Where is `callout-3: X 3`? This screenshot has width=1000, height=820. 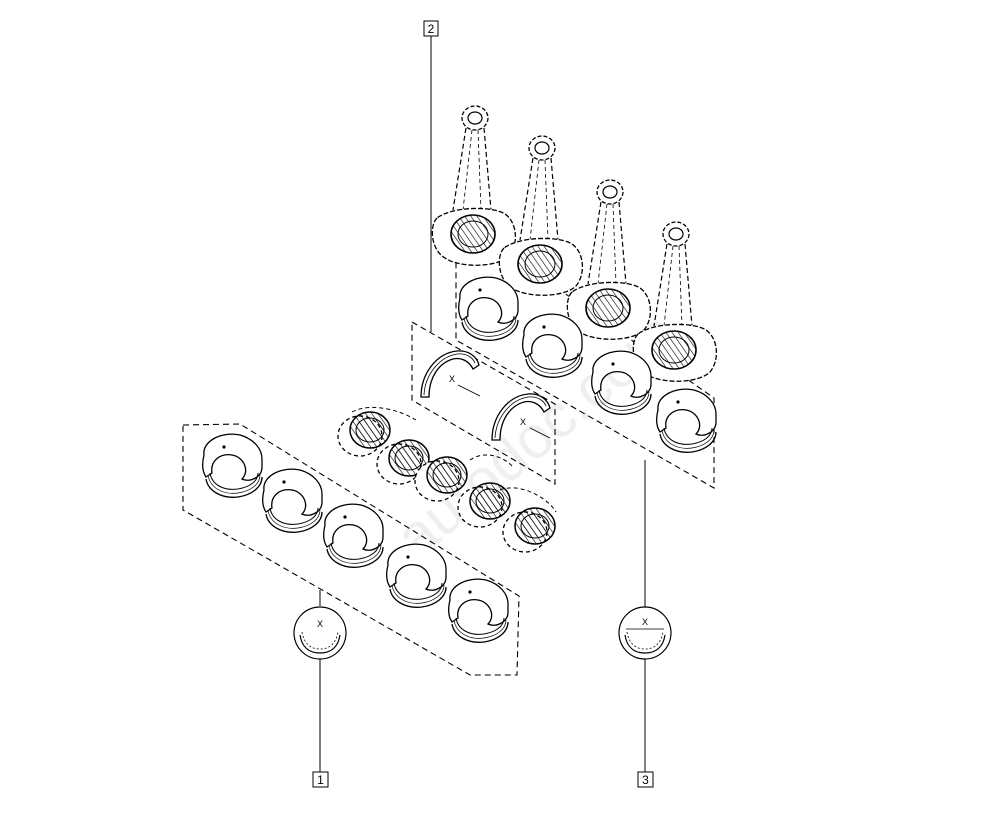 callout-3: X 3 is located at coordinates (645, 624).